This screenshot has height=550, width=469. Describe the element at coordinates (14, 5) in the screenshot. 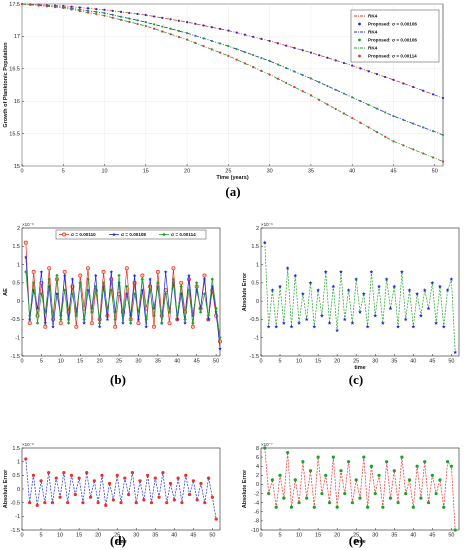

I see `y-tick-label: 17.5` at that location.